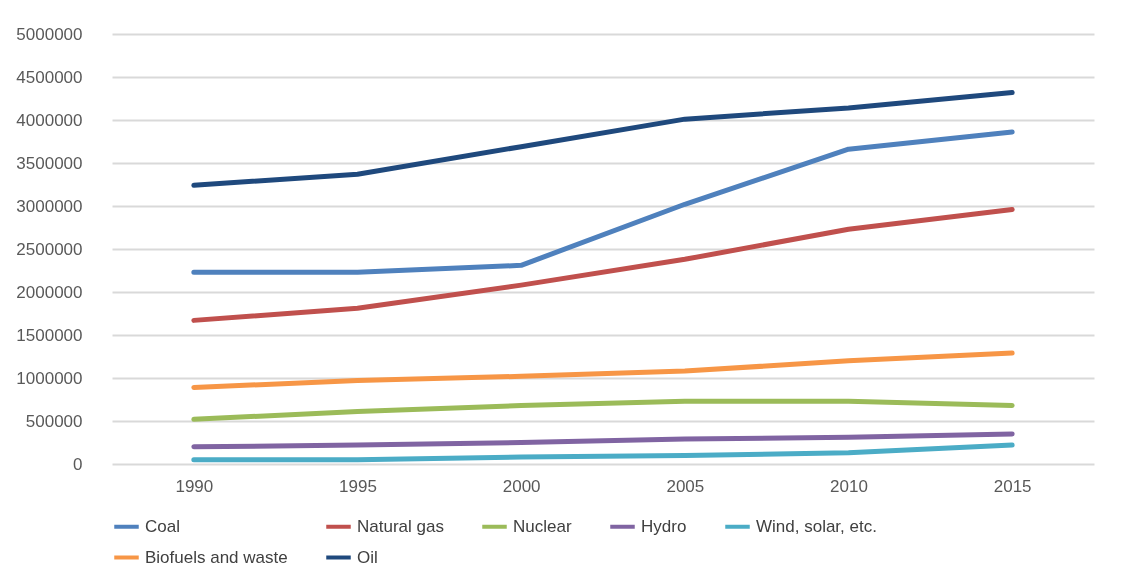 The image size is (1124, 576). I want to click on y-tick-label: 0, so click(78, 464).